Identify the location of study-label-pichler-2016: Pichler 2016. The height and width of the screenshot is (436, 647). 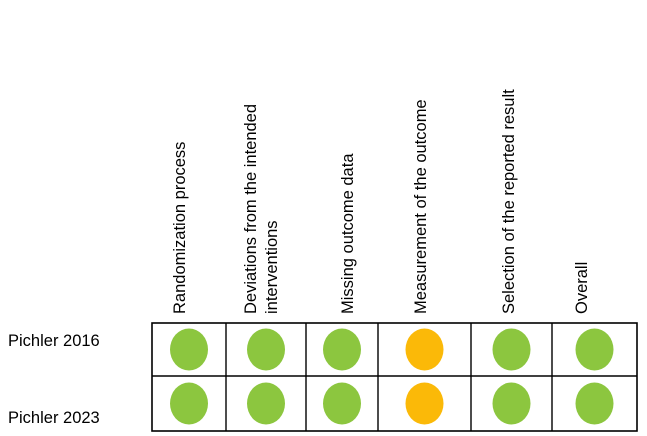
(54, 341).